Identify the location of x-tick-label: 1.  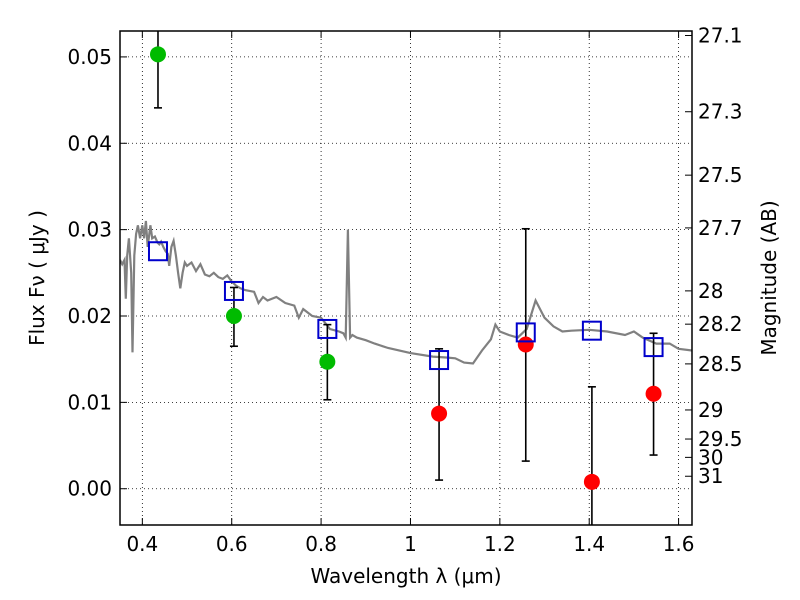
(410, 544).